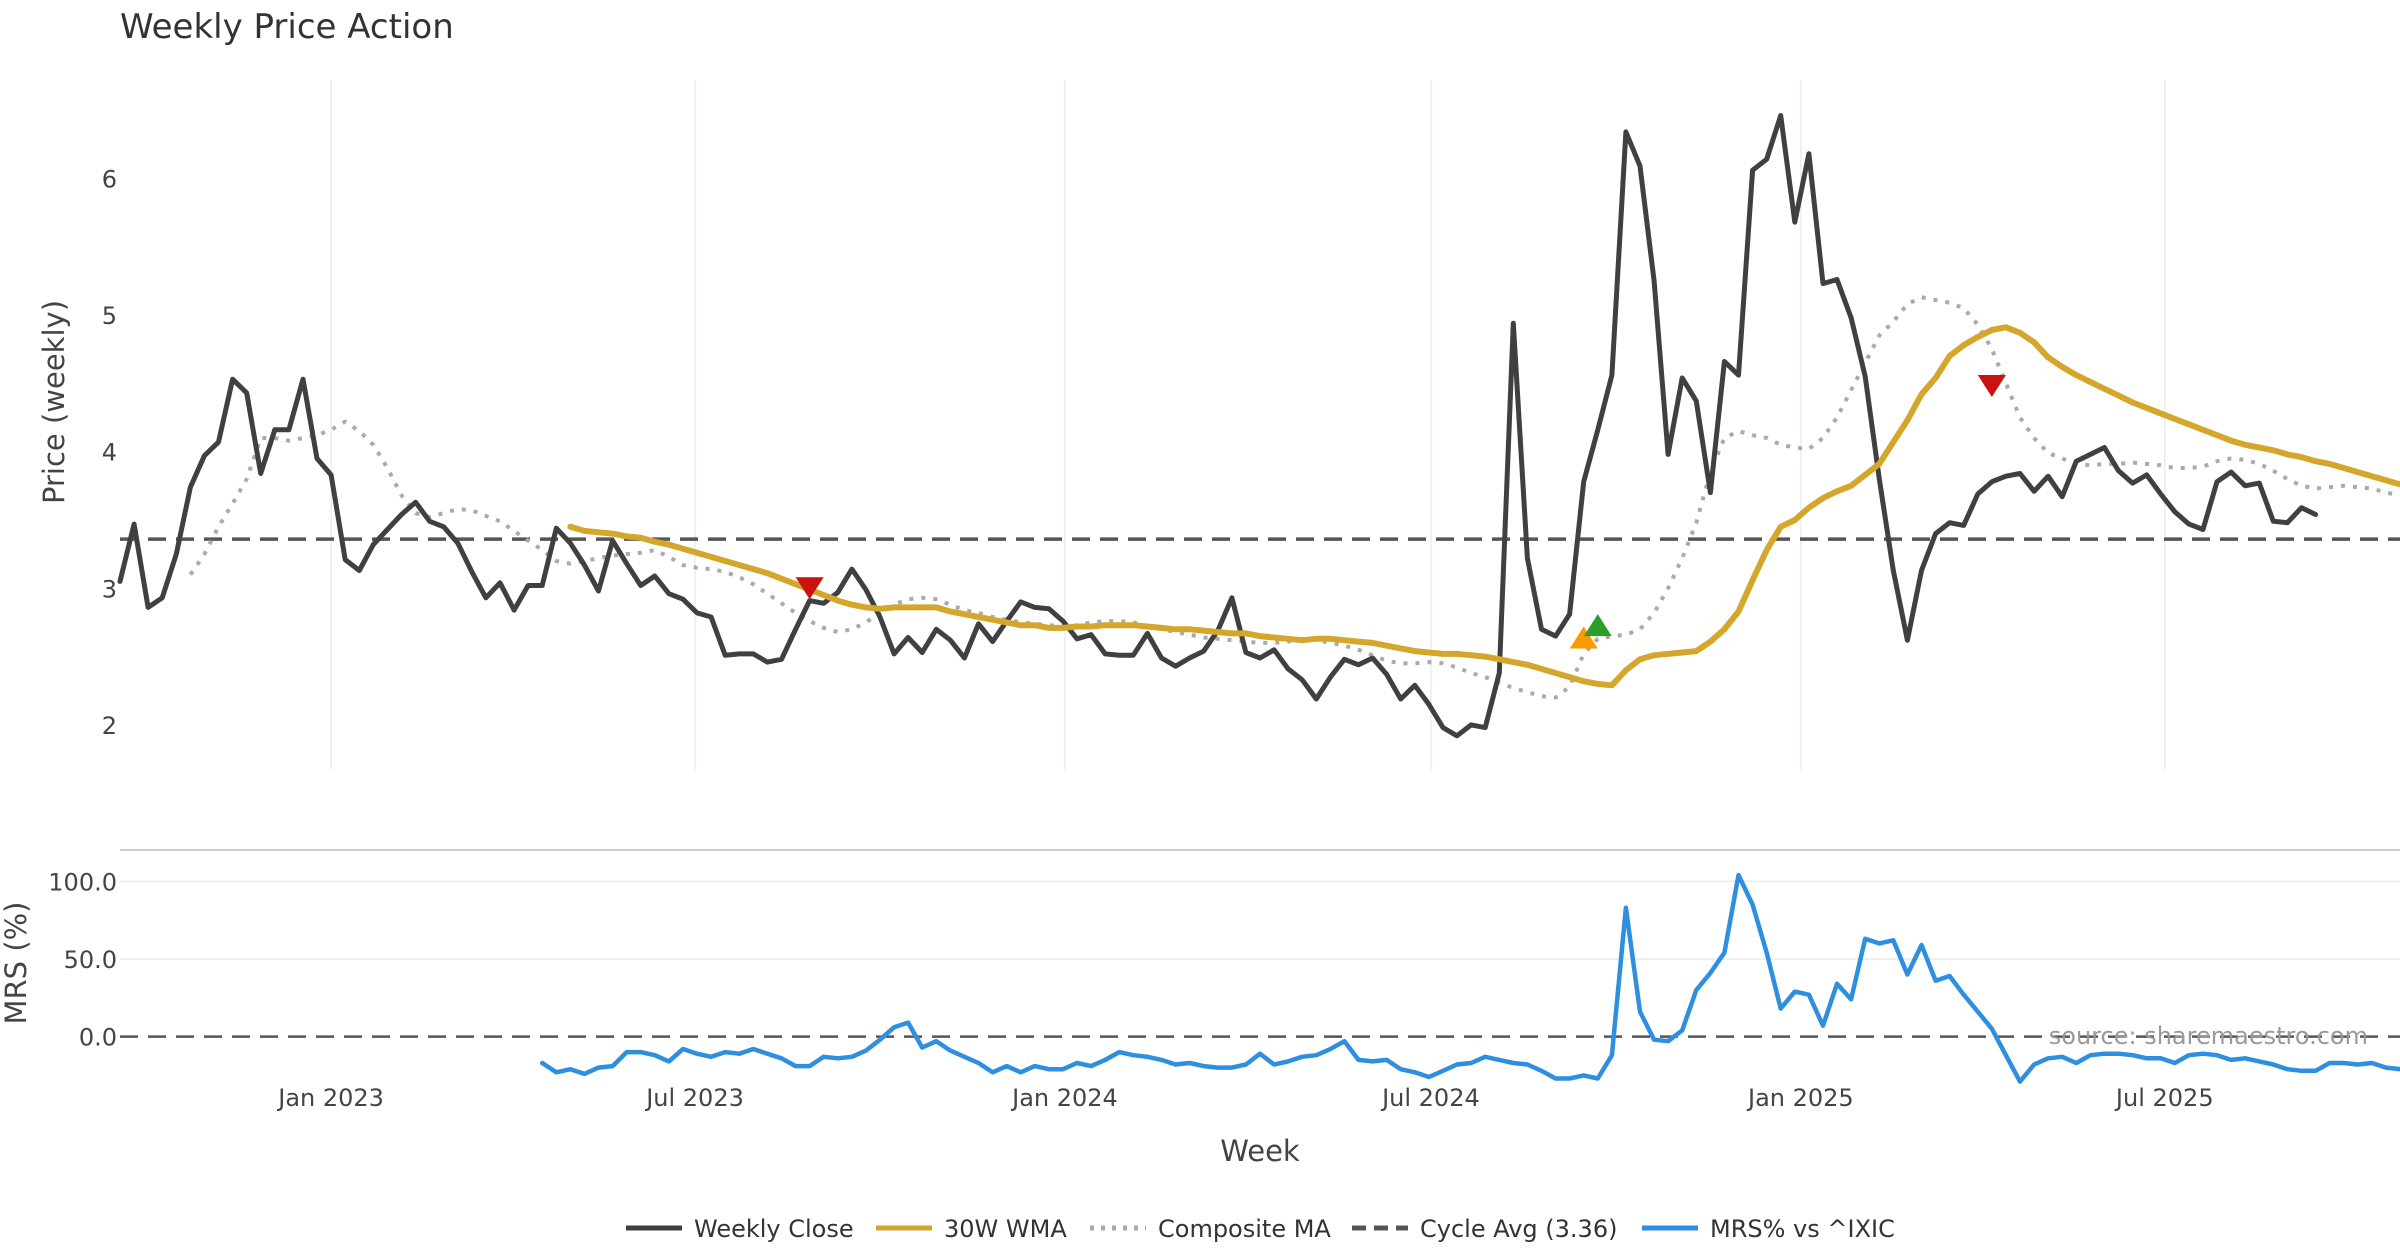  I want to click on price-y-tick-label: 2, so click(109, 726).